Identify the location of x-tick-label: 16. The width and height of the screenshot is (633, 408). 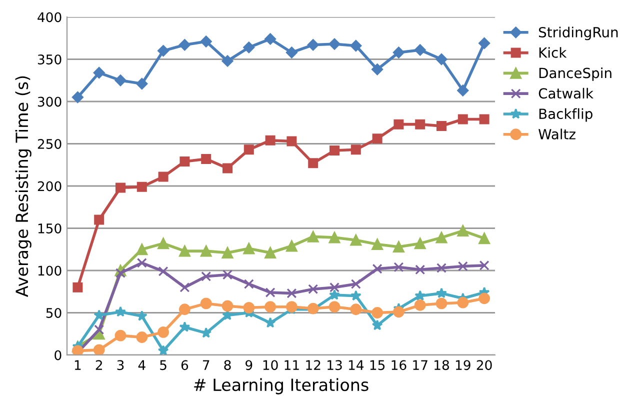
(399, 365).